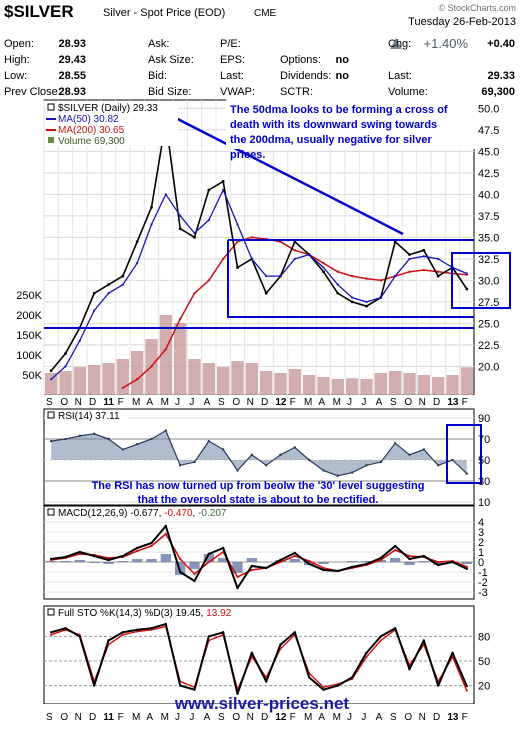 Image resolution: width=520 pixels, height=729 pixels. What do you see at coordinates (212, 513) in the screenshot?
I see `macd-legend-hist: -0.207` at bounding box center [212, 513].